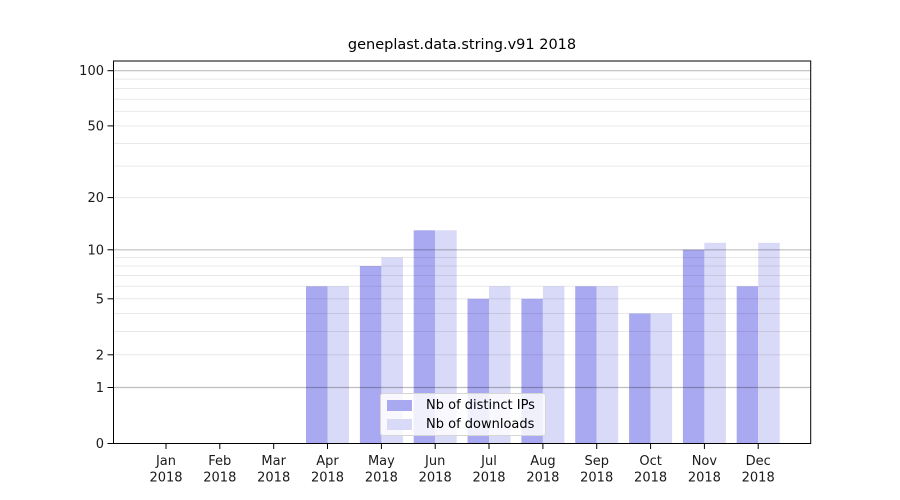 The height and width of the screenshot is (500, 900). I want to click on x-tick-label-may: May, so click(381, 461).